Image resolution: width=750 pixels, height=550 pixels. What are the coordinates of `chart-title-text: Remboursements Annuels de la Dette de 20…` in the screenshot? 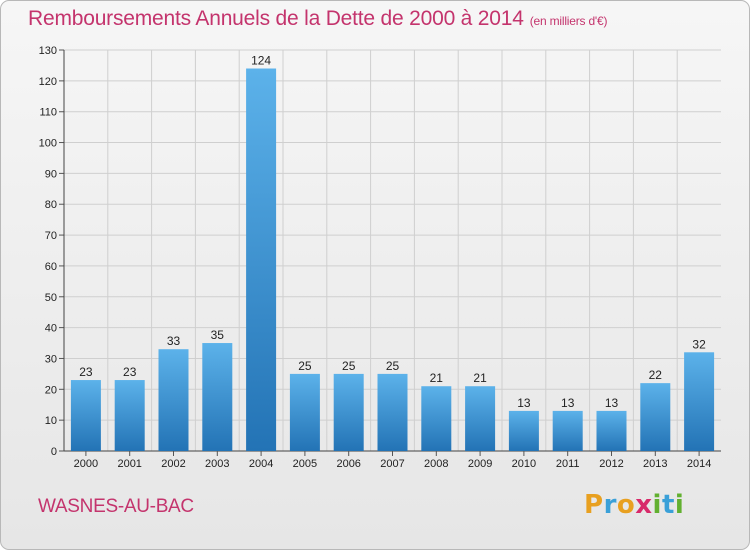 It's located at (276, 18).